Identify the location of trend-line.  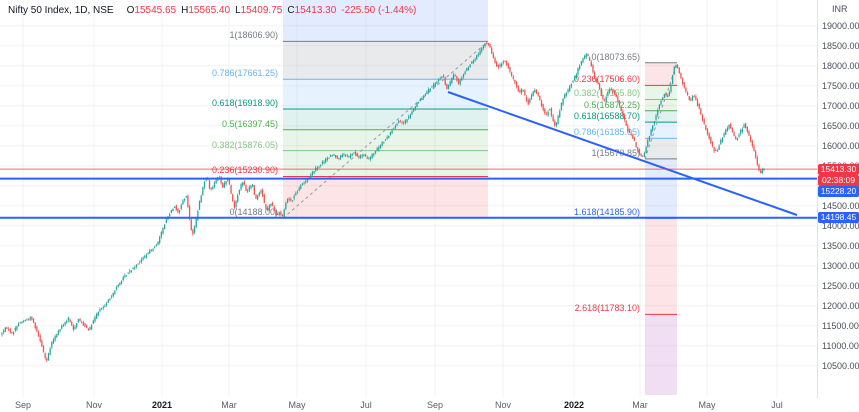
(622, 153).